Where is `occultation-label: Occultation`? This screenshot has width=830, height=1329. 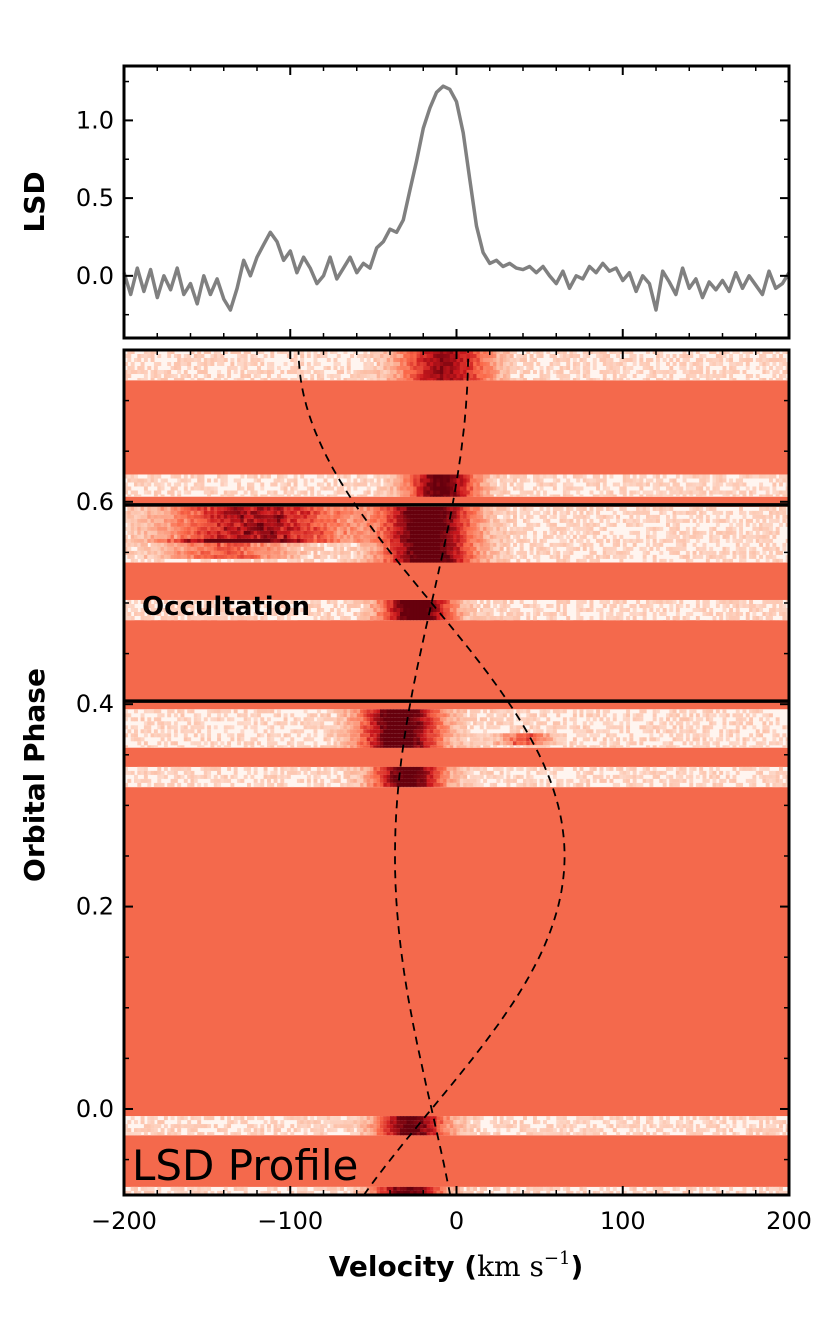 occultation-label: Occultation is located at coordinates (226, 607).